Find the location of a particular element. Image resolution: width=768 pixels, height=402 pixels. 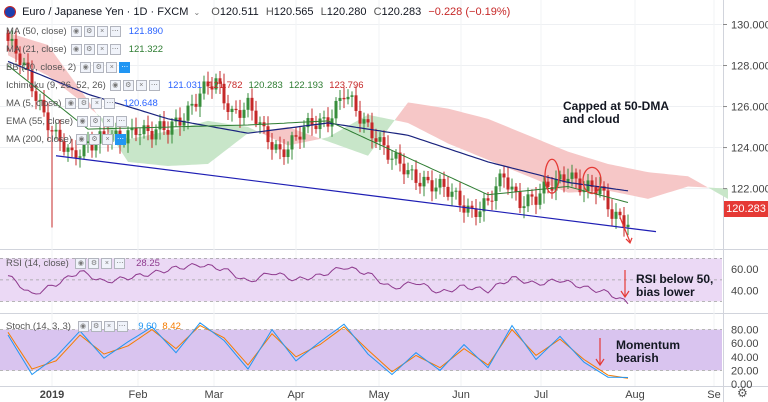

indicator-name: BB (20, close, 2) is located at coordinates (41, 68).